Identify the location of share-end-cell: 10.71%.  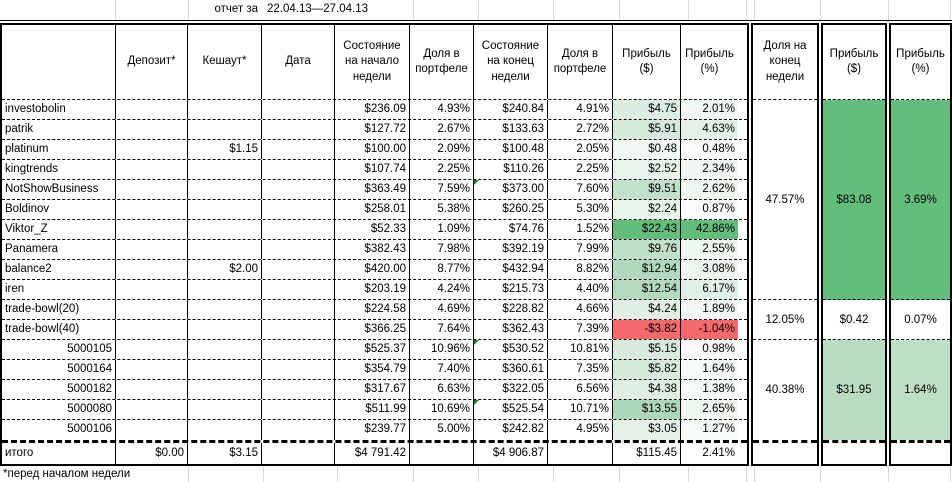
(580, 409).